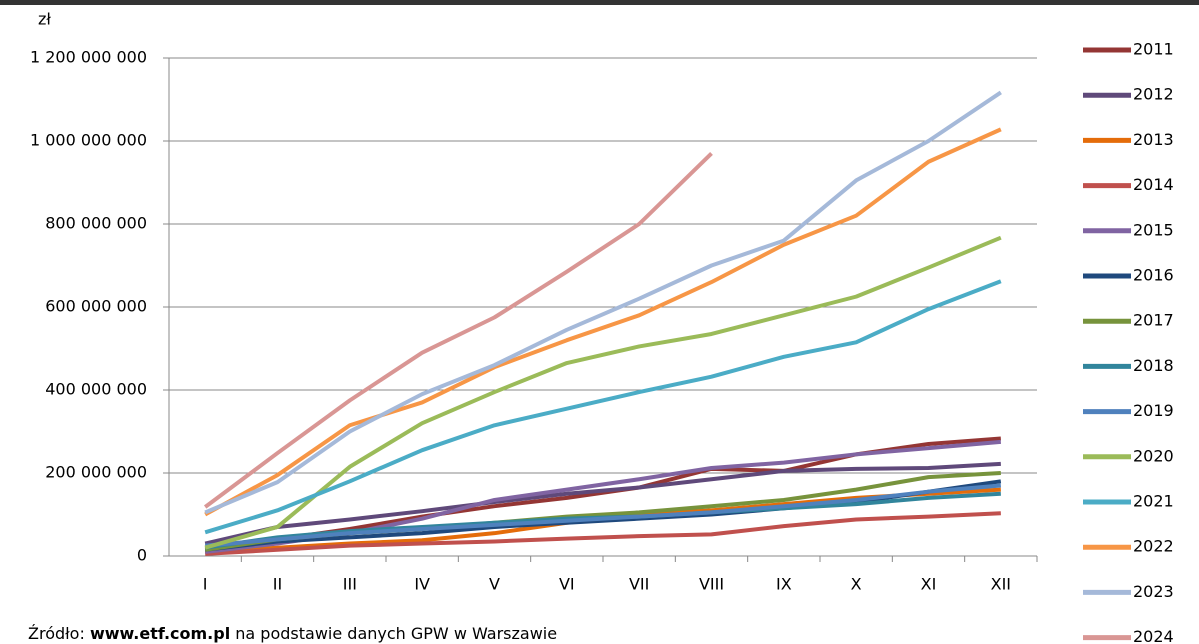 This screenshot has height=644, width=1199. Describe the element at coordinates (88, 57) in the screenshot. I see `y-tick-label: 1 200 000 000` at that location.